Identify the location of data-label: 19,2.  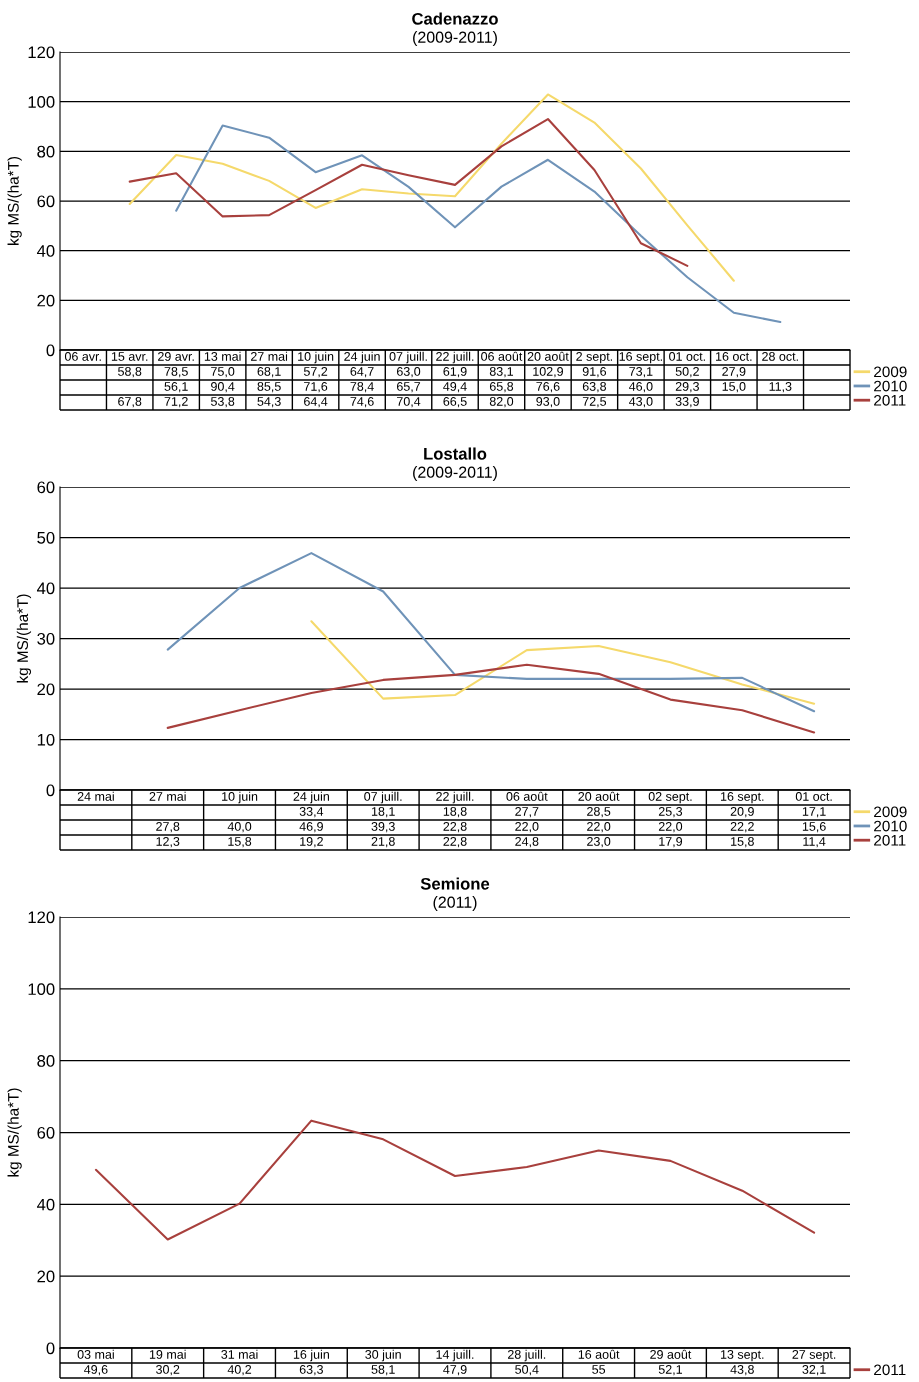
(311, 842).